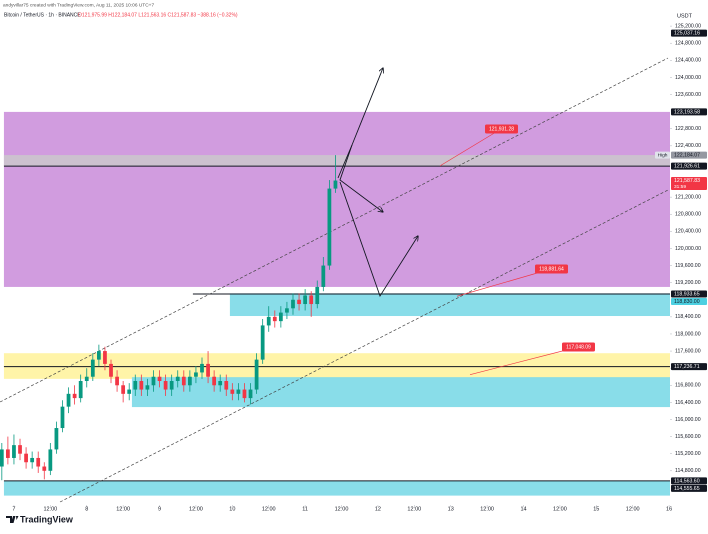 The image size is (708, 534). What do you see at coordinates (42, 15) in the screenshot?
I see `symbol-title: Bitcoin / TetherUS · 1h · BINANCE` at bounding box center [42, 15].